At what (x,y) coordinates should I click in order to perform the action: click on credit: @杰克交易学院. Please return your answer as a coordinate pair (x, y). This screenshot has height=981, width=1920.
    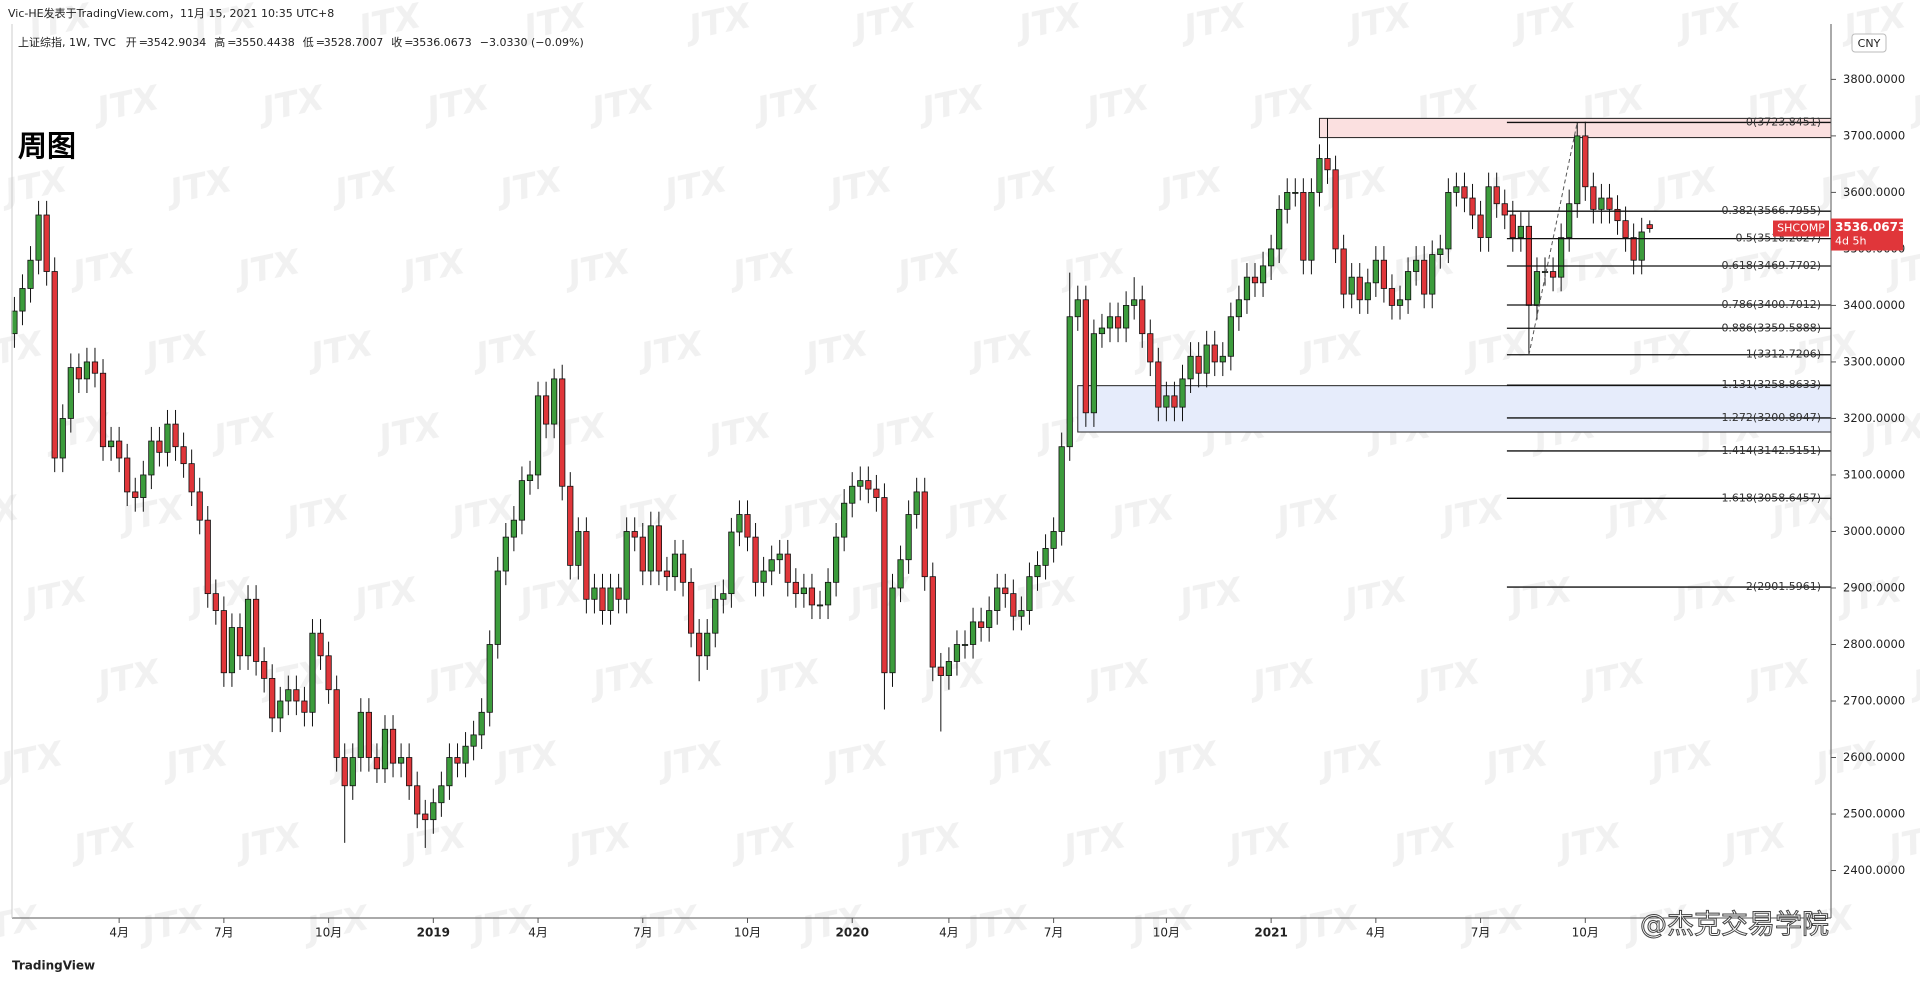
    Looking at the image, I should click on (1734, 925).